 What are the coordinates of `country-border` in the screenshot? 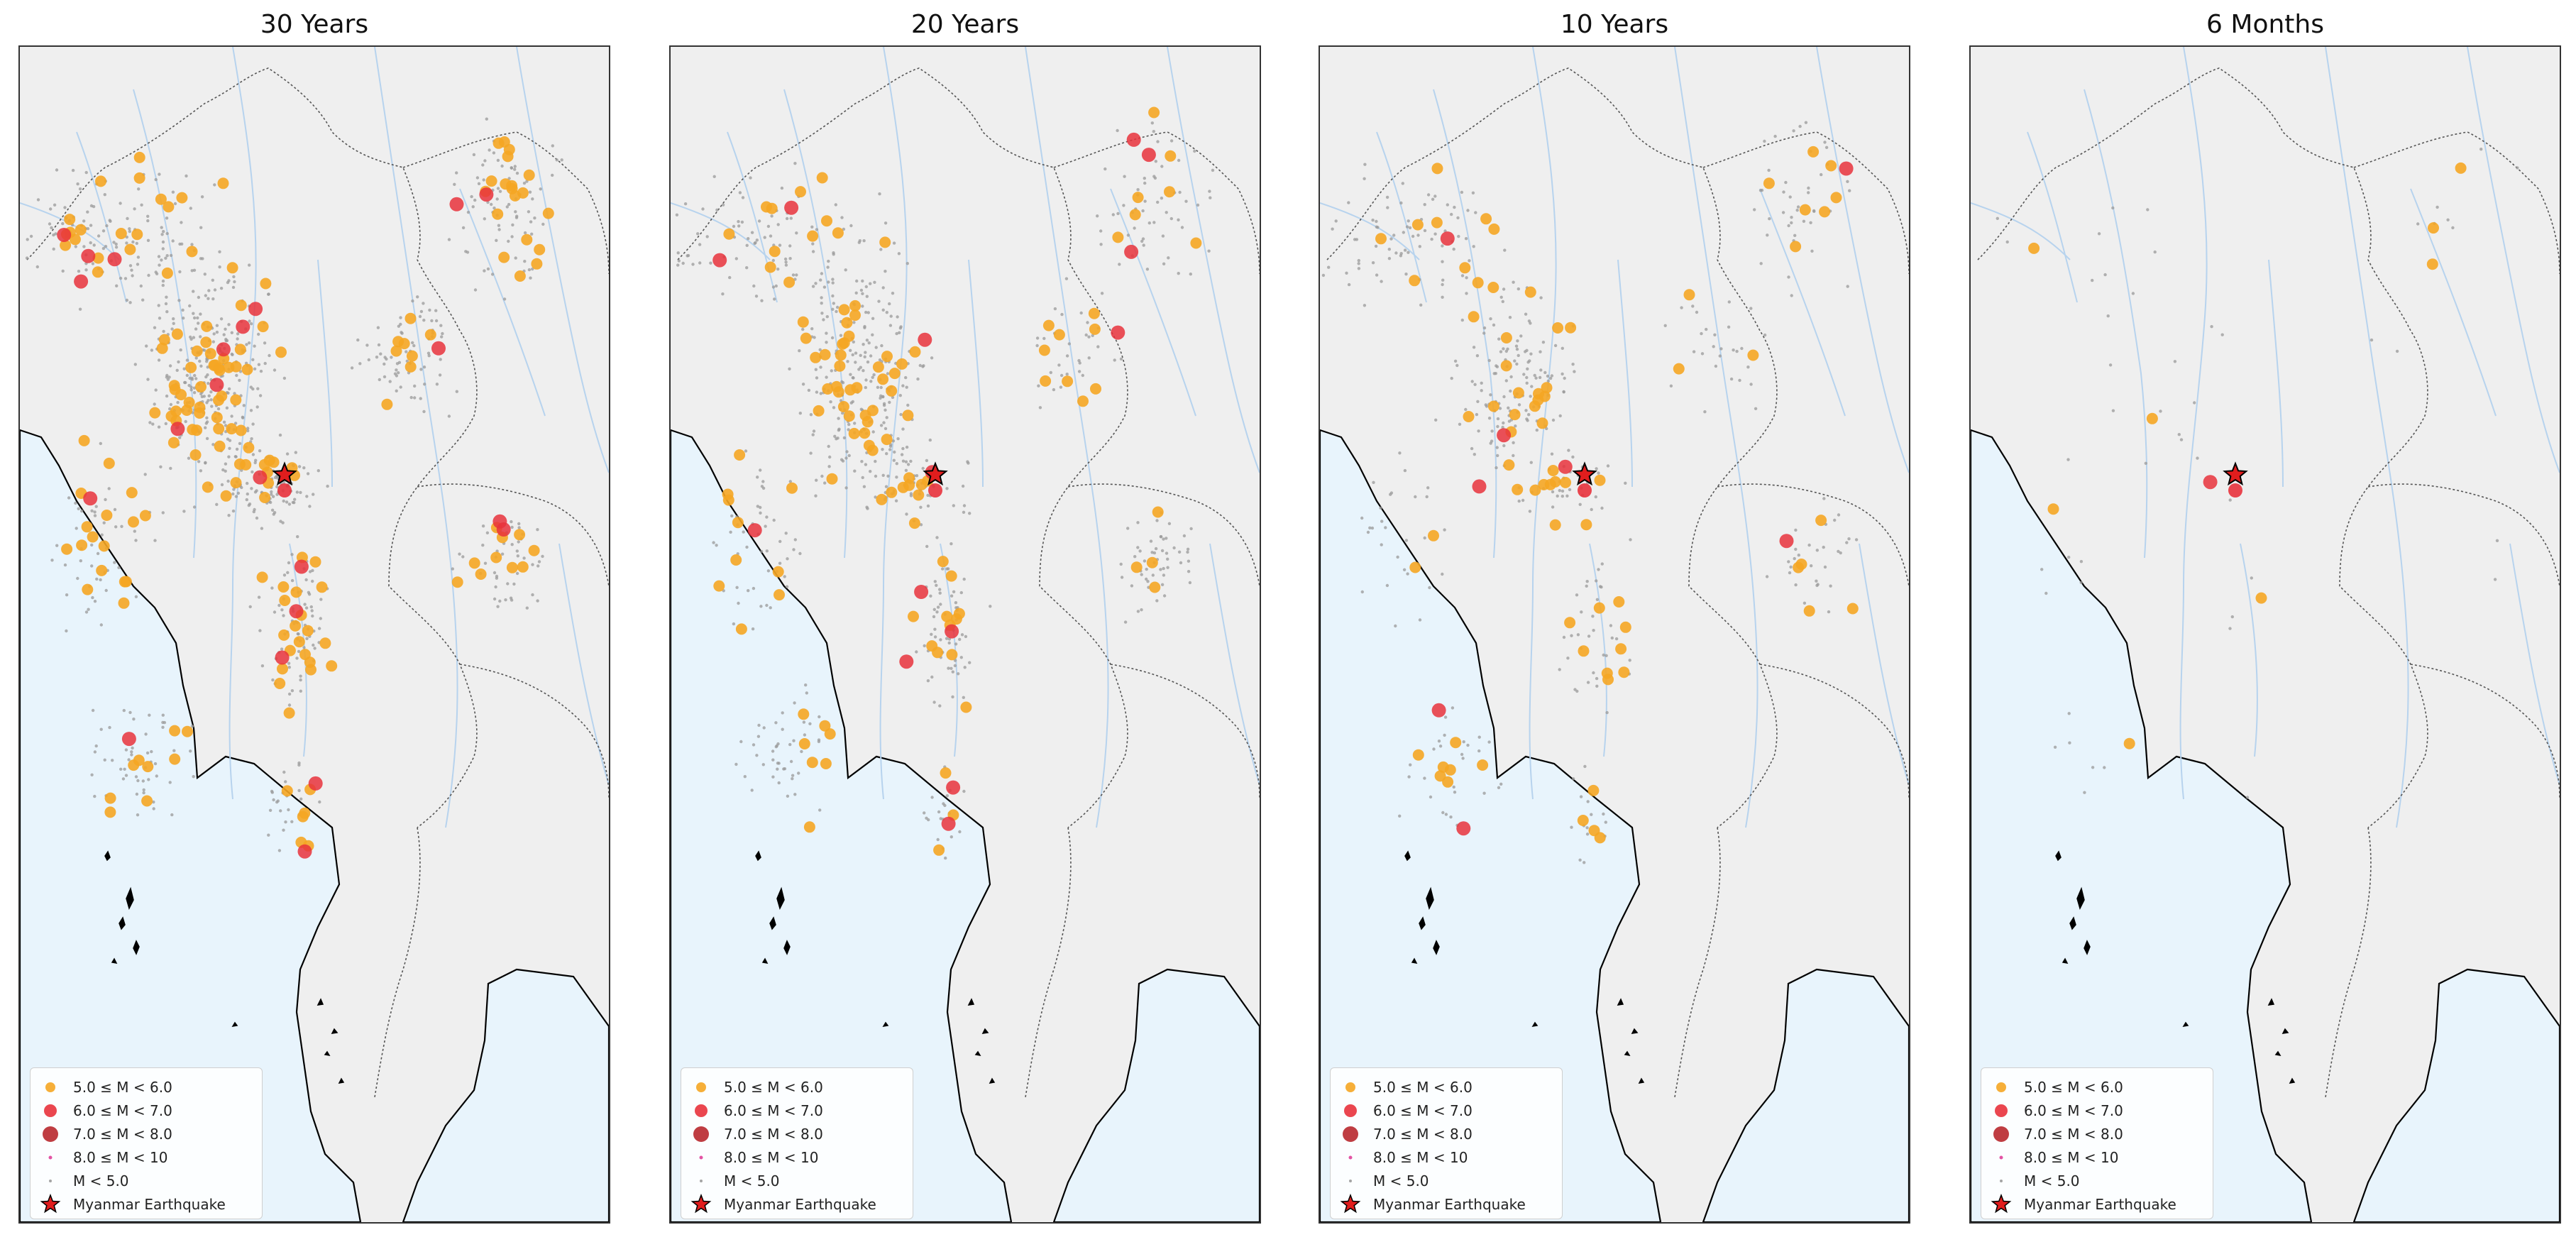 It's located at (2485, 732).